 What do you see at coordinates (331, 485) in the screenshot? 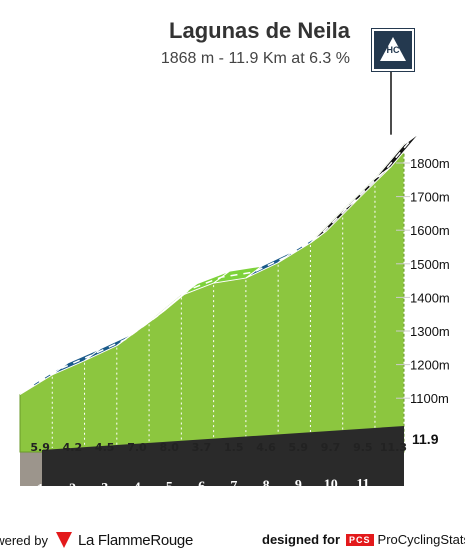
I see `km-tick-label: 10` at bounding box center [331, 485].